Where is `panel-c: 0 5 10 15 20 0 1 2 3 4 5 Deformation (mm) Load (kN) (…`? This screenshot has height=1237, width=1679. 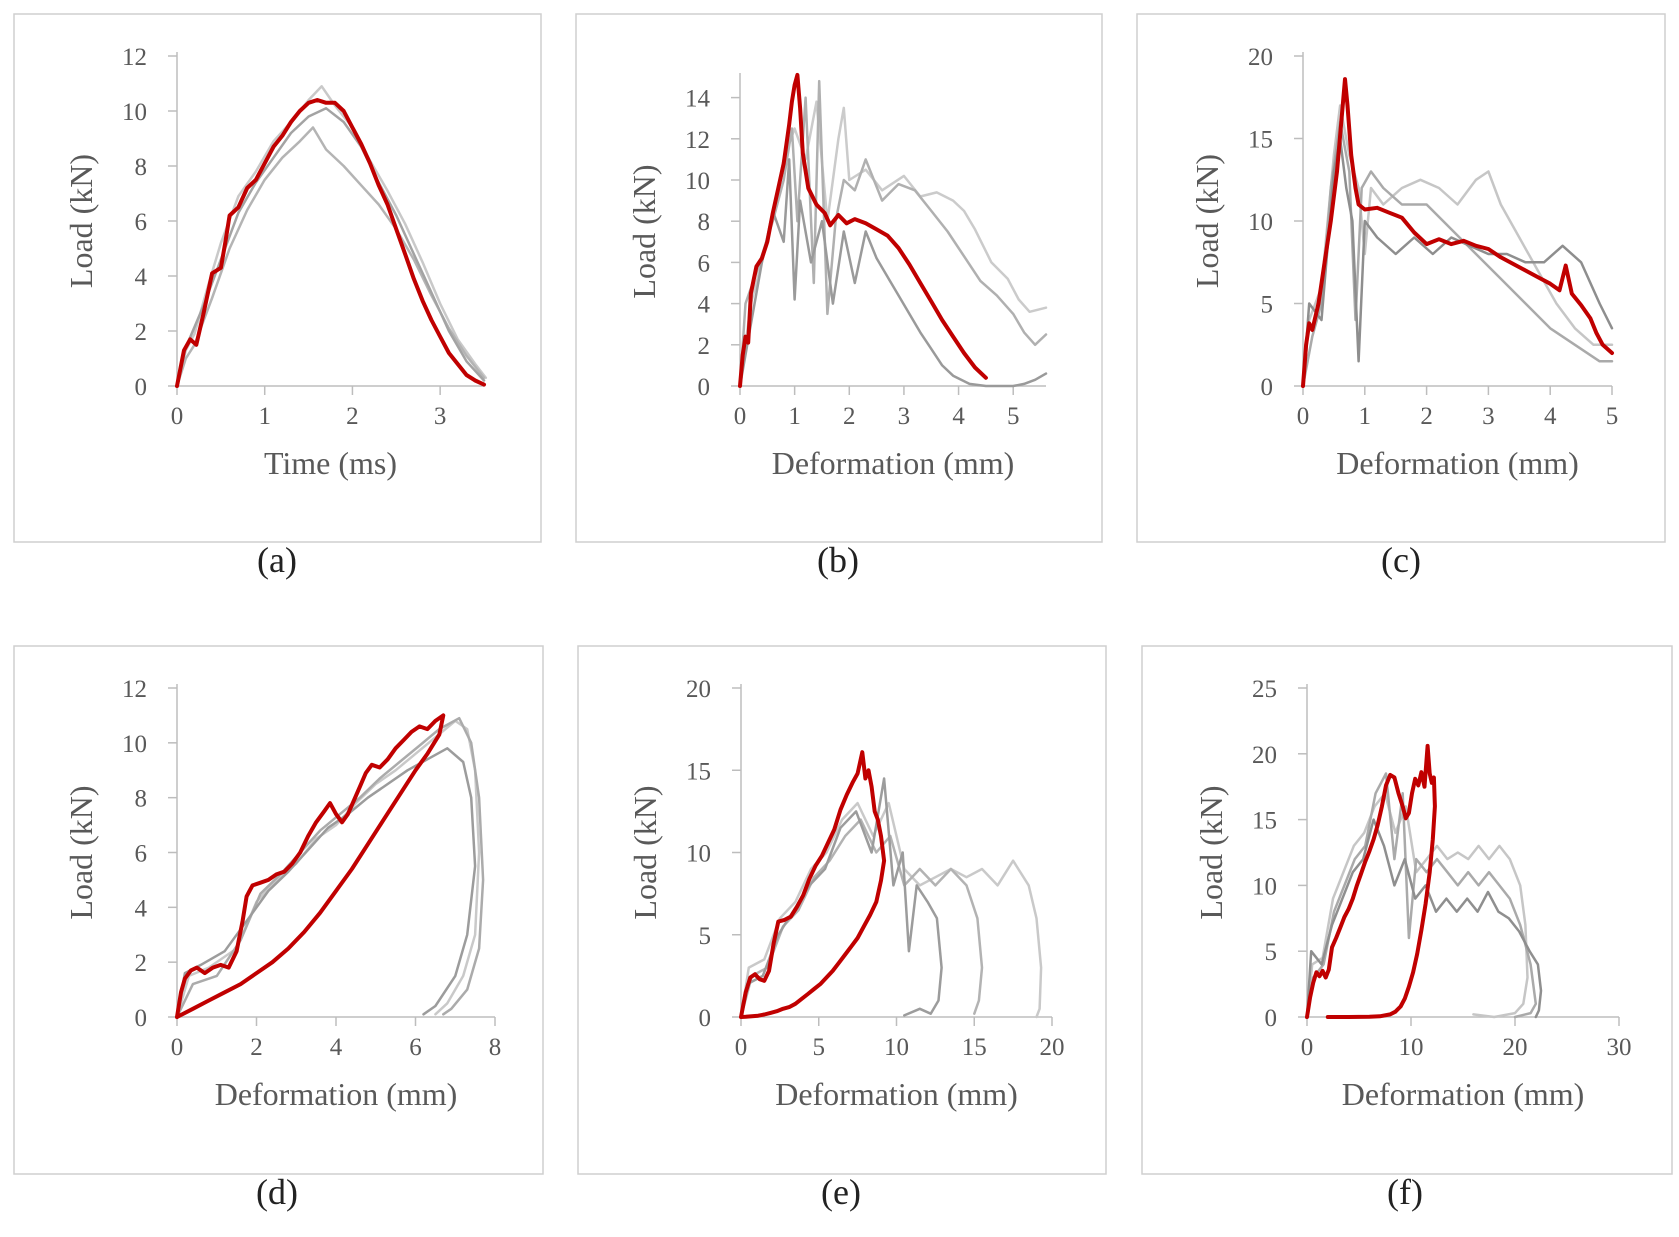 panel-c: 0 5 10 15 20 0 1 2 3 4 5 Deformation (mm) Load (kN) (… is located at coordinates (1401, 296).